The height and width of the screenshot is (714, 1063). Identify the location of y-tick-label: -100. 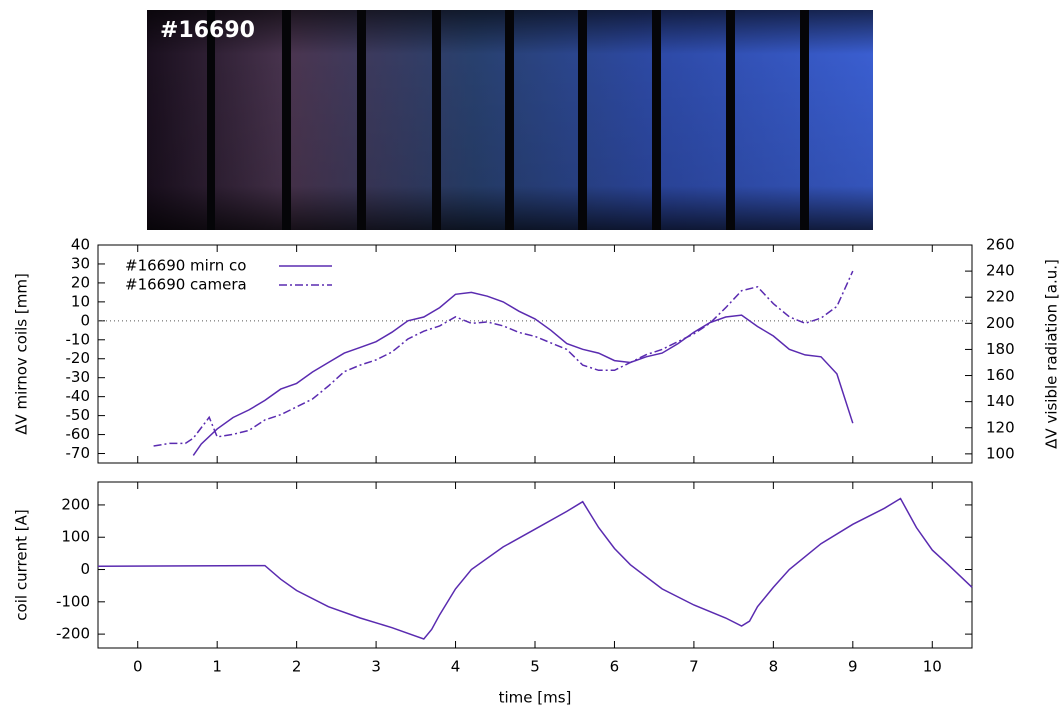
(73, 601).